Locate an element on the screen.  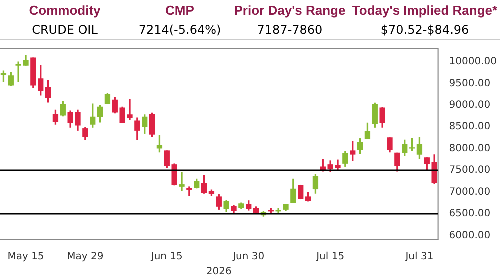
x-tick-label: Jul 31 is located at coordinates (419, 257).